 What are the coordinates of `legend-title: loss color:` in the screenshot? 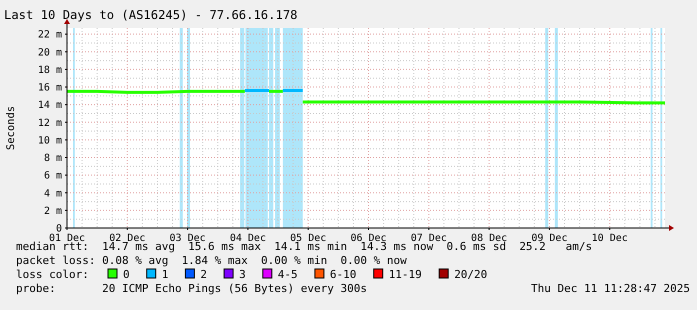 It's located at (52, 274).